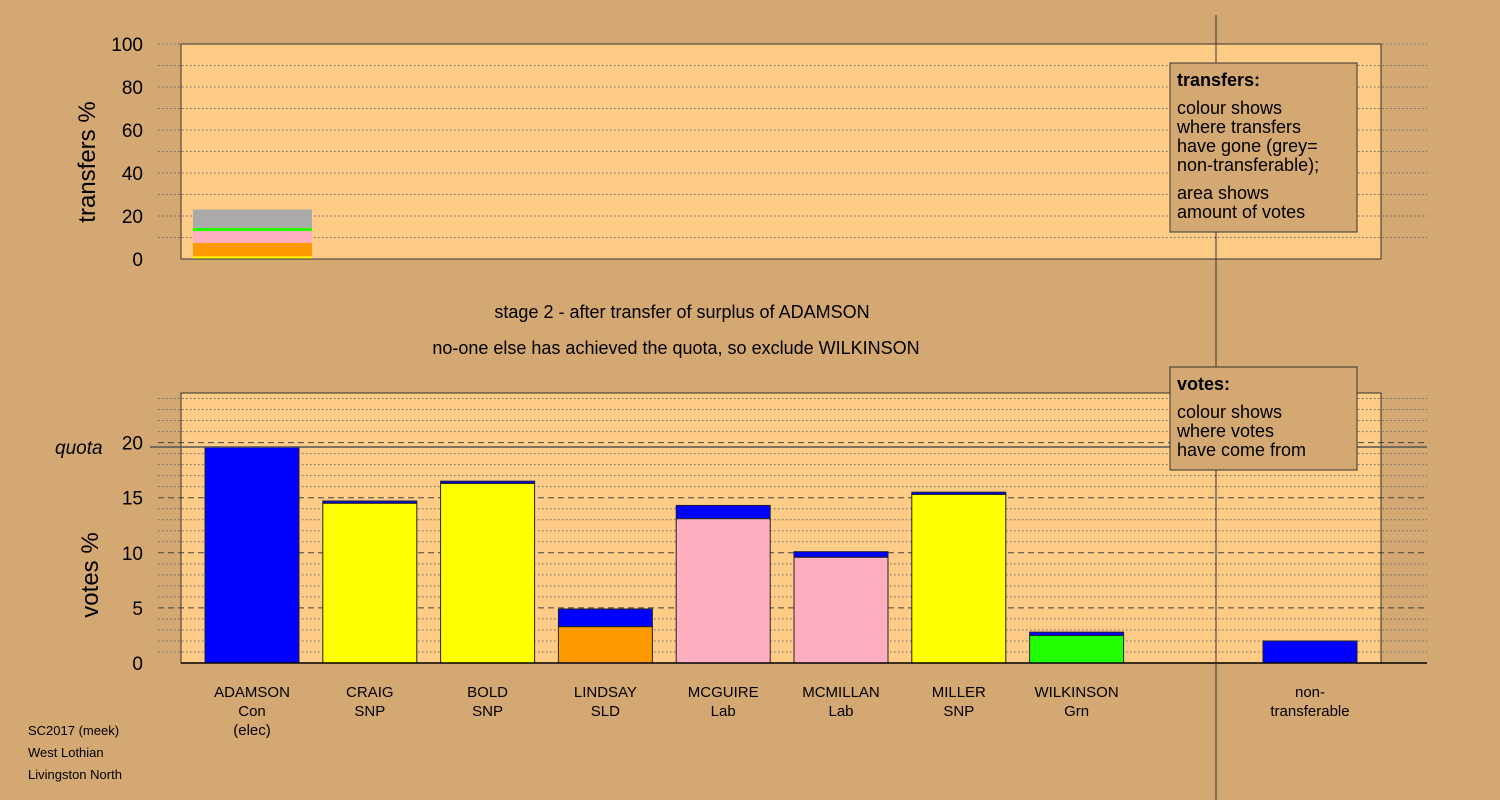 Image resolution: width=1500 pixels, height=800 pixels. I want to click on votes-legend-line: have come from, so click(1241, 450).